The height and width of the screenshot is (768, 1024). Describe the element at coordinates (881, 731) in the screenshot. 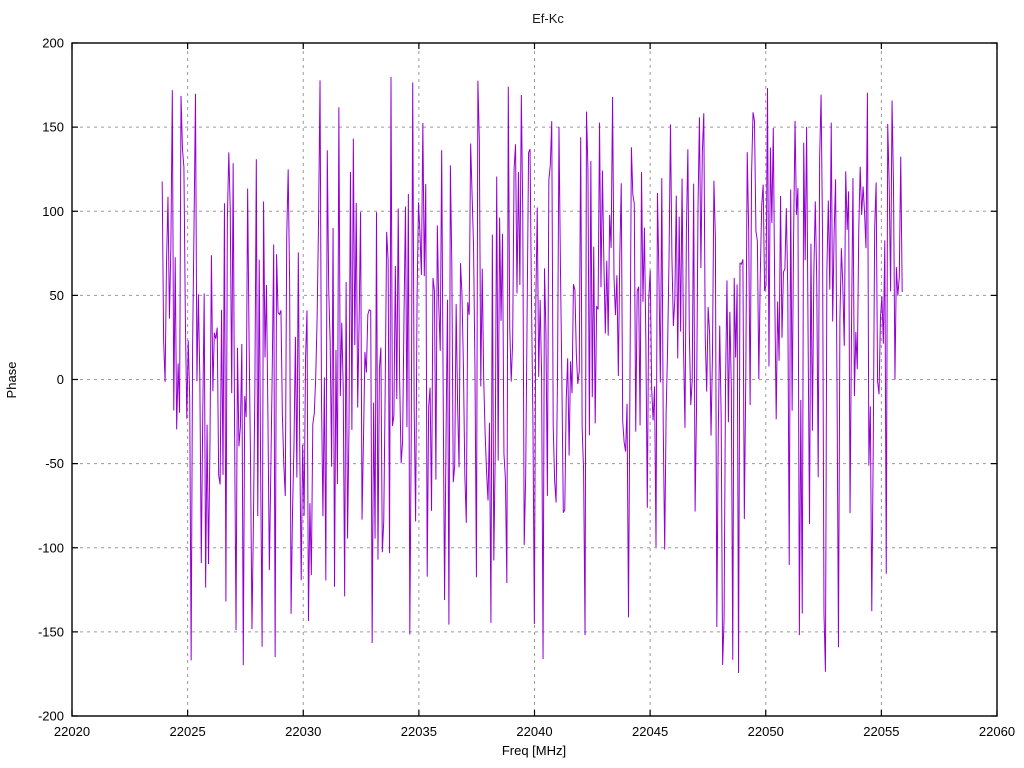

I see `x-tick-label: 22055` at that location.